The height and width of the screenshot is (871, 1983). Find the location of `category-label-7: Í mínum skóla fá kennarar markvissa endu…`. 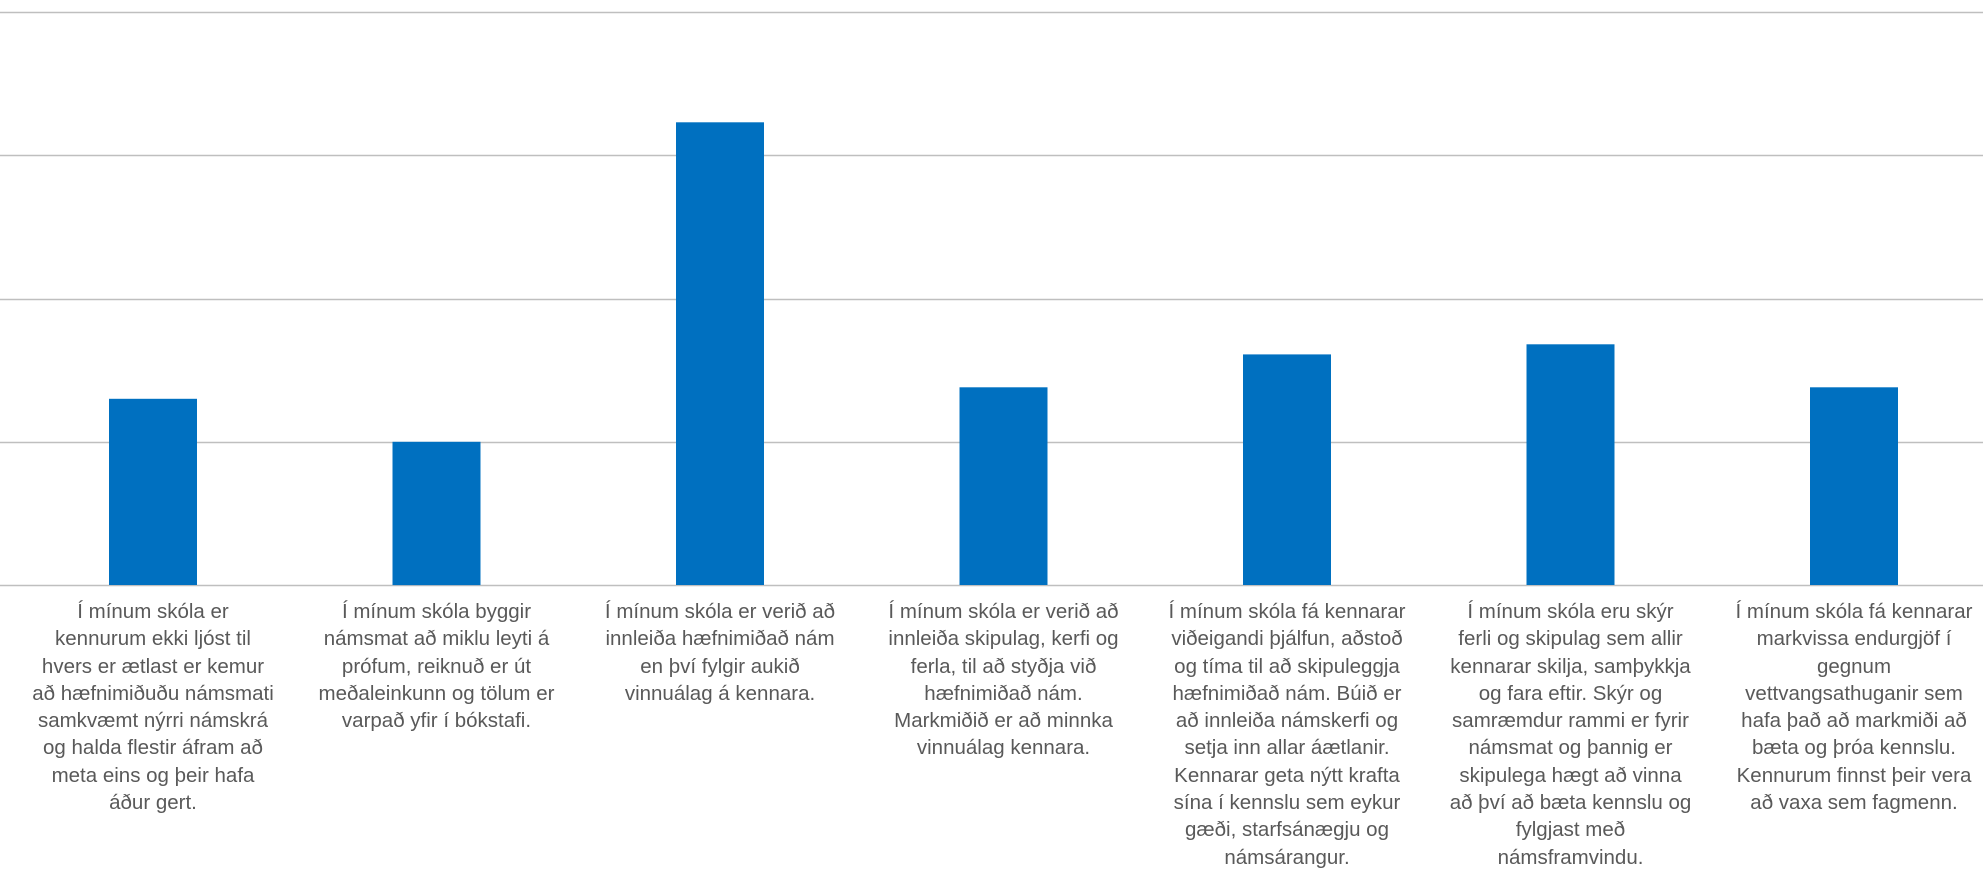

category-label-7: Í mínum skóla fá kennarar markvissa endu… is located at coordinates (1854, 707).